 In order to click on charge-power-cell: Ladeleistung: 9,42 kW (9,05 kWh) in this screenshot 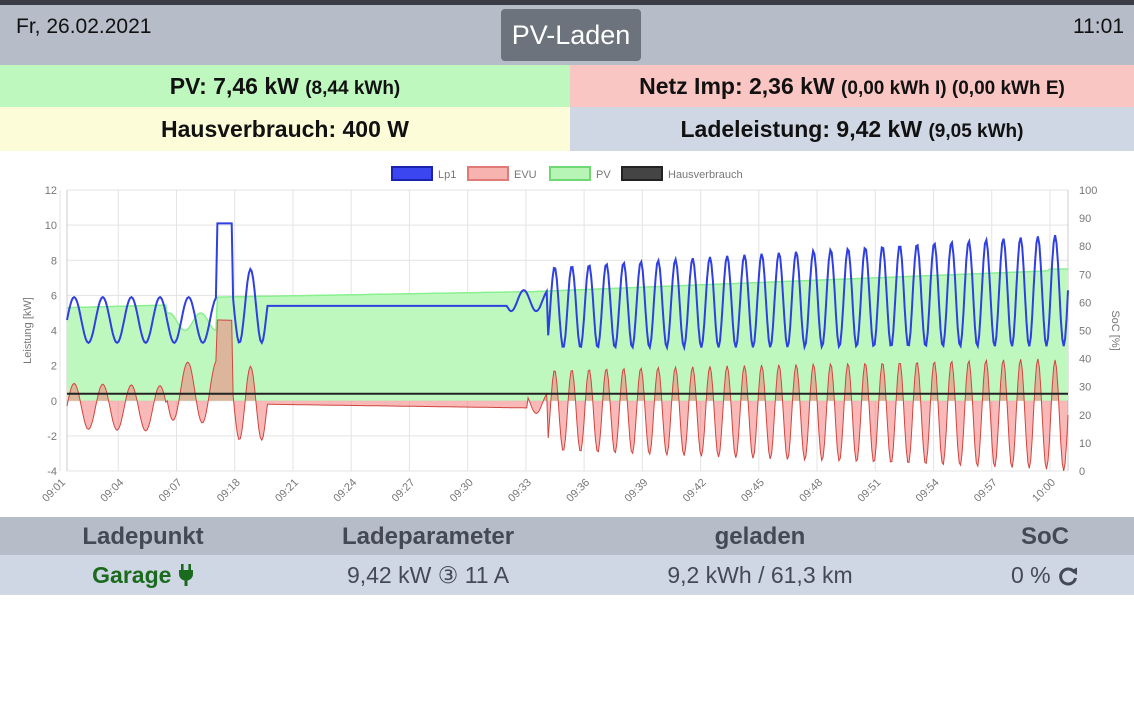, I will do `click(852, 129)`.